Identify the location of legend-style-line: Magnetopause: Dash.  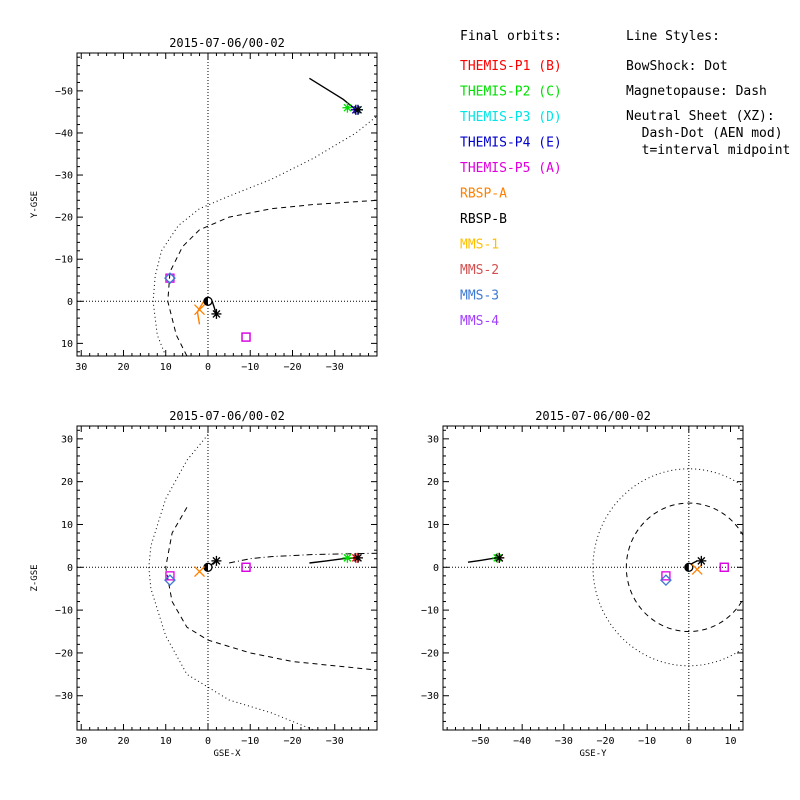
(696, 91).